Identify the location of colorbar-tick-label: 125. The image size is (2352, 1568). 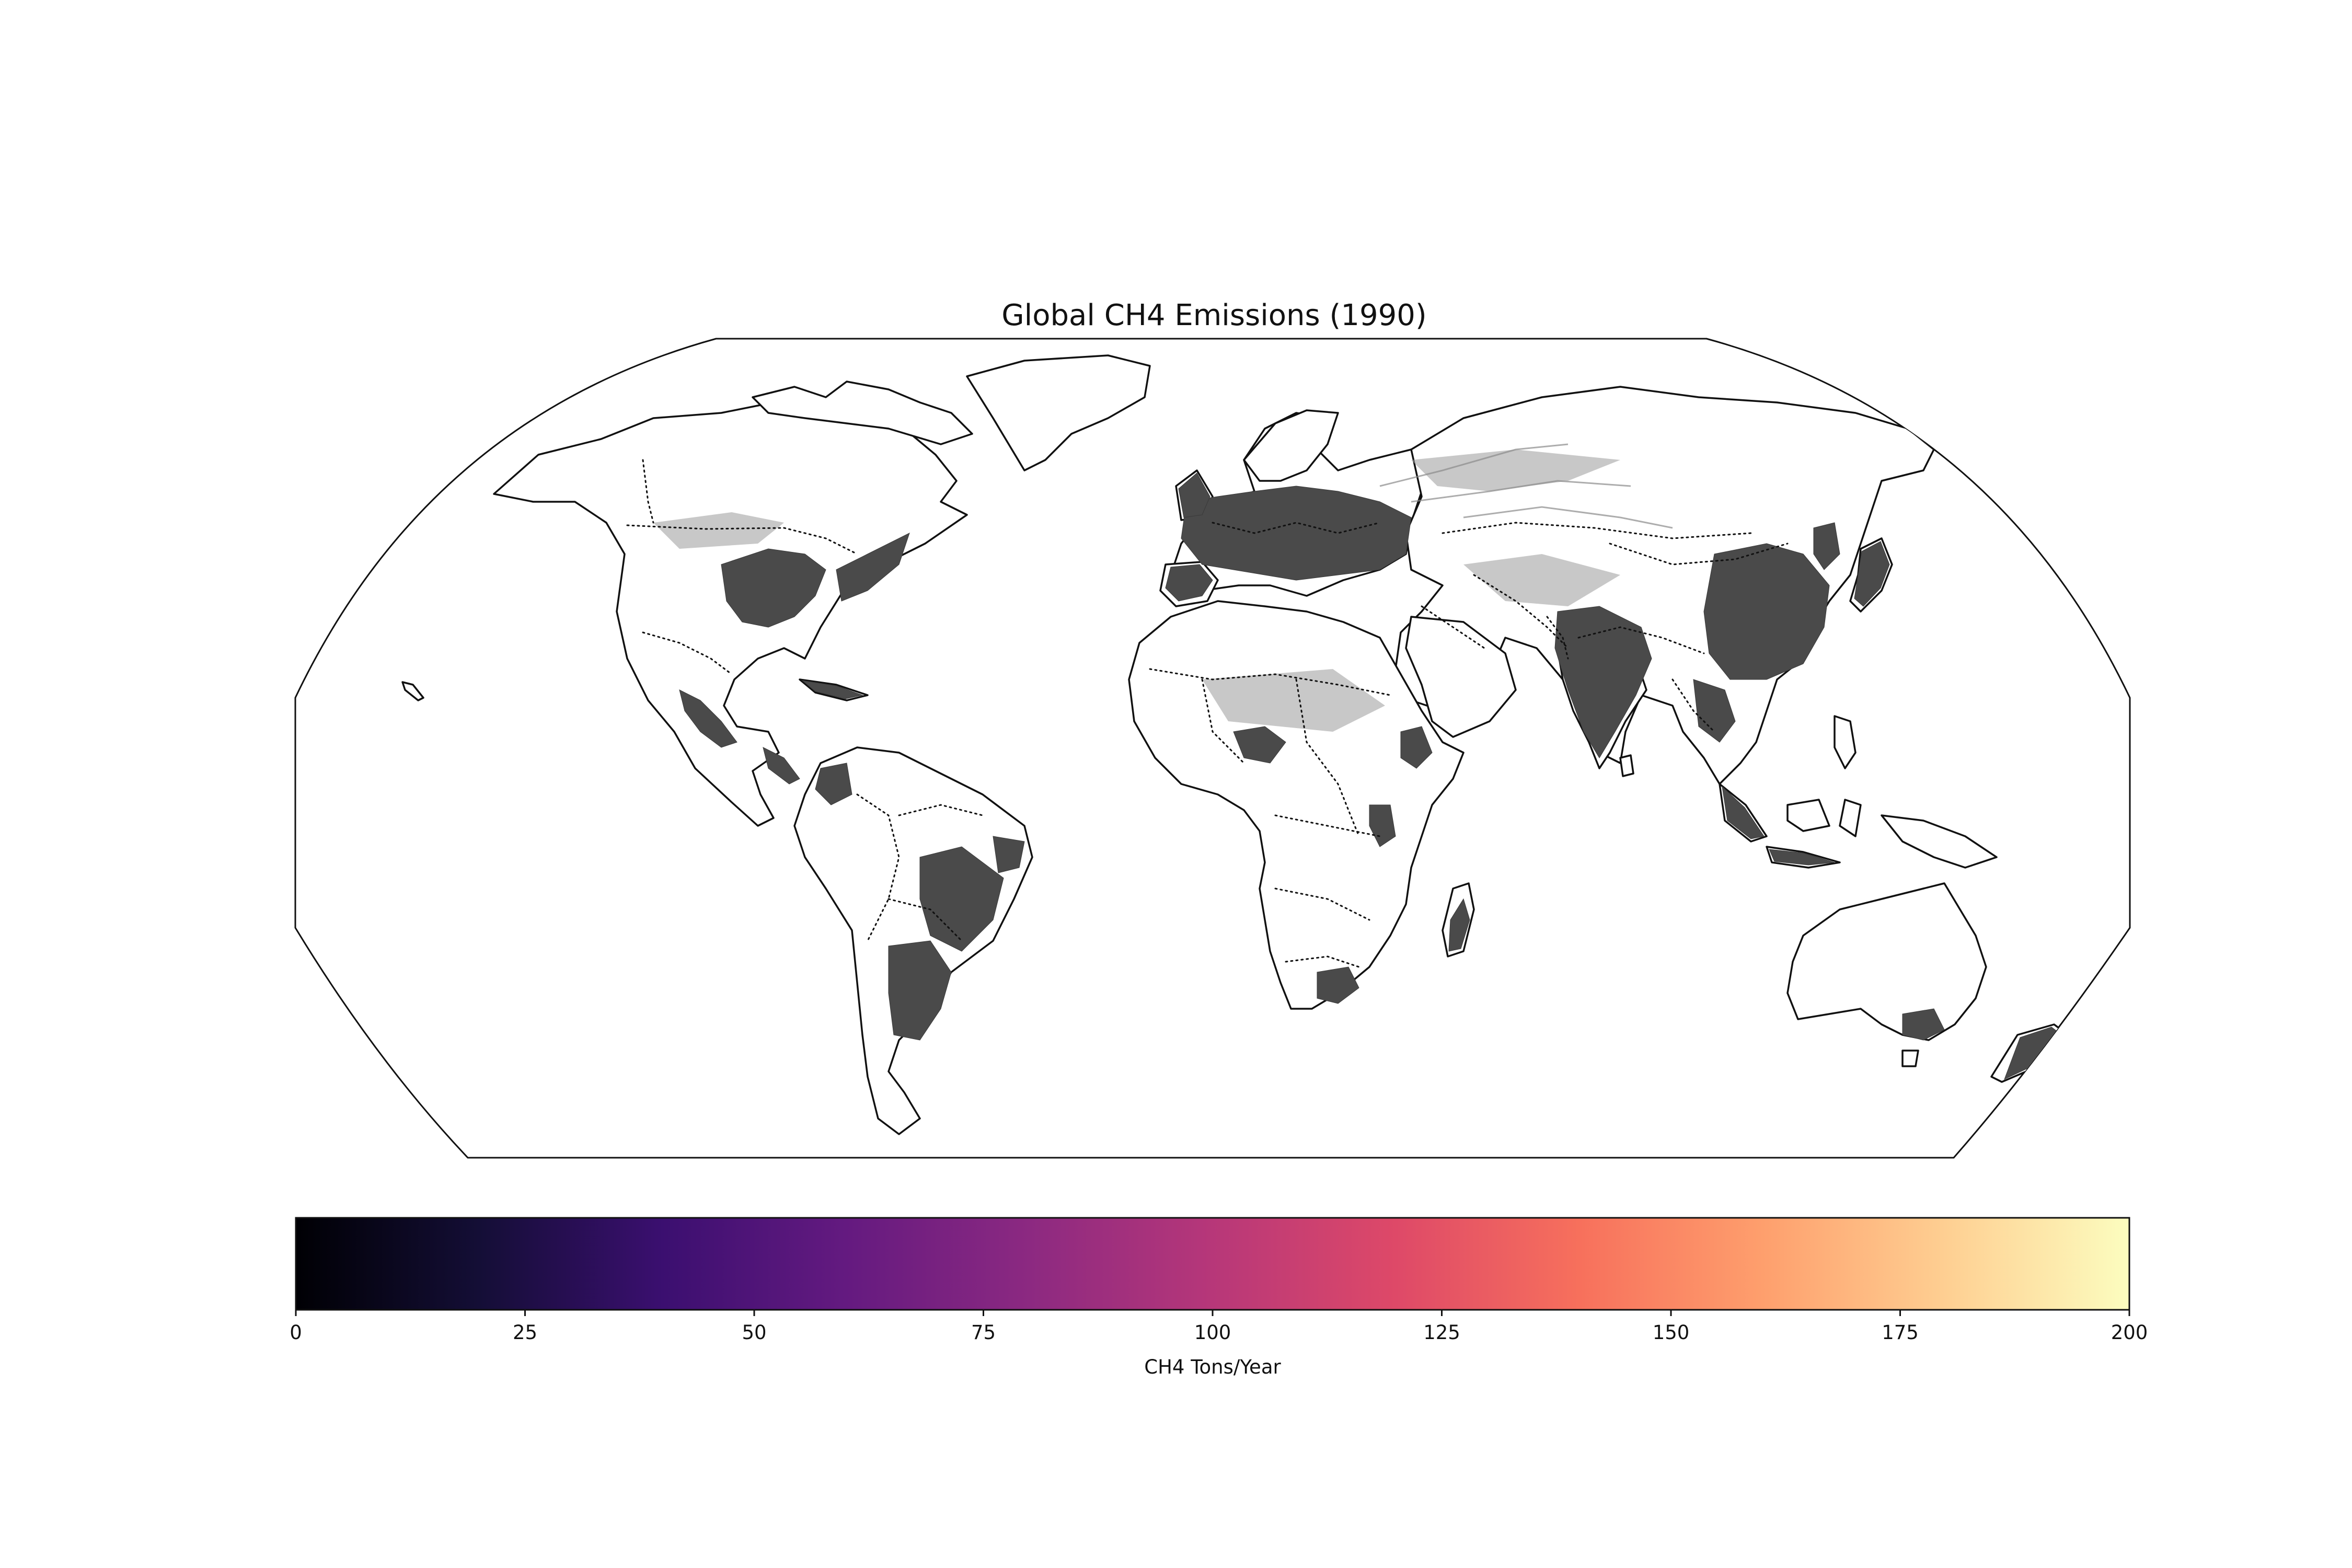
(1441, 1332).